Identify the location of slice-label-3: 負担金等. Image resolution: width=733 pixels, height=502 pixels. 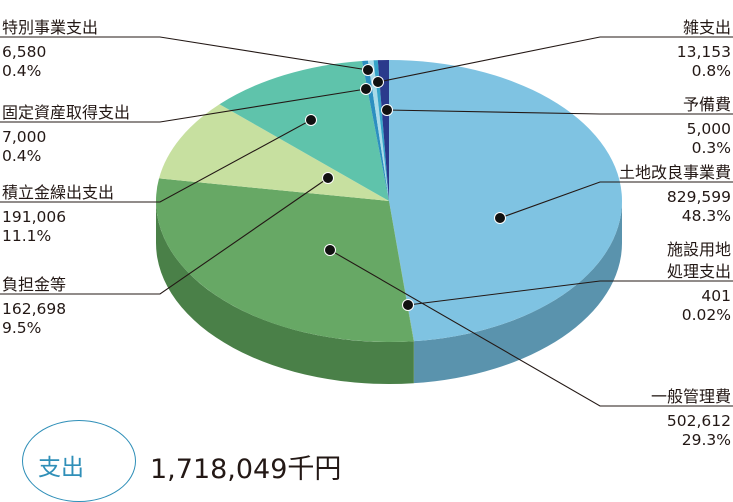
(34, 284).